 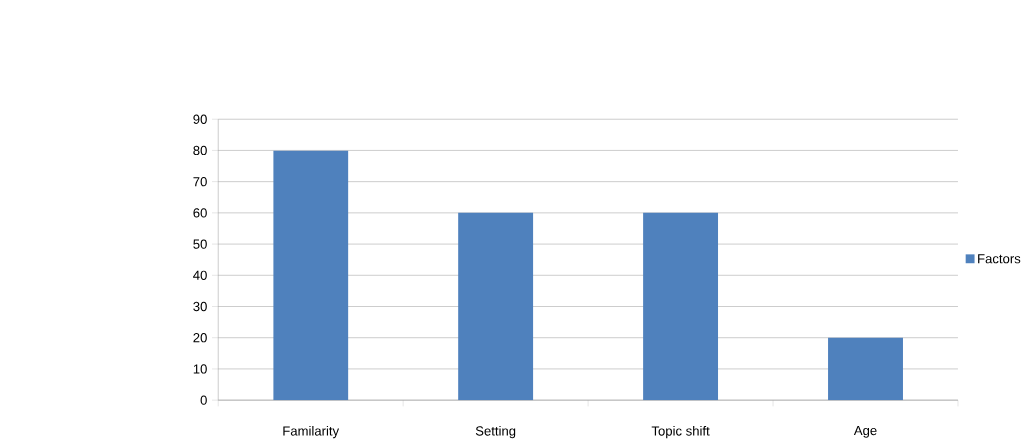 What do you see at coordinates (200, 213) in the screenshot?
I see `y-tick-label: 60` at bounding box center [200, 213].